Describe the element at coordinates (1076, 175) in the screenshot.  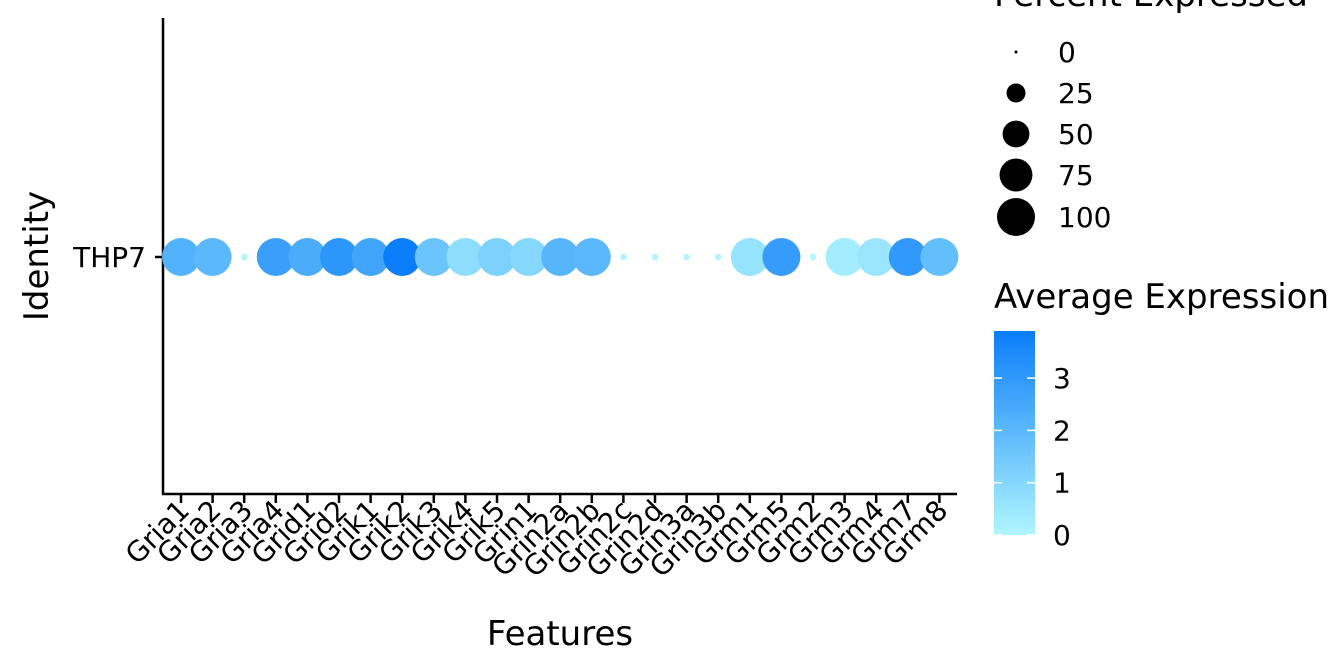
I see `size-legend-label: 75` at that location.